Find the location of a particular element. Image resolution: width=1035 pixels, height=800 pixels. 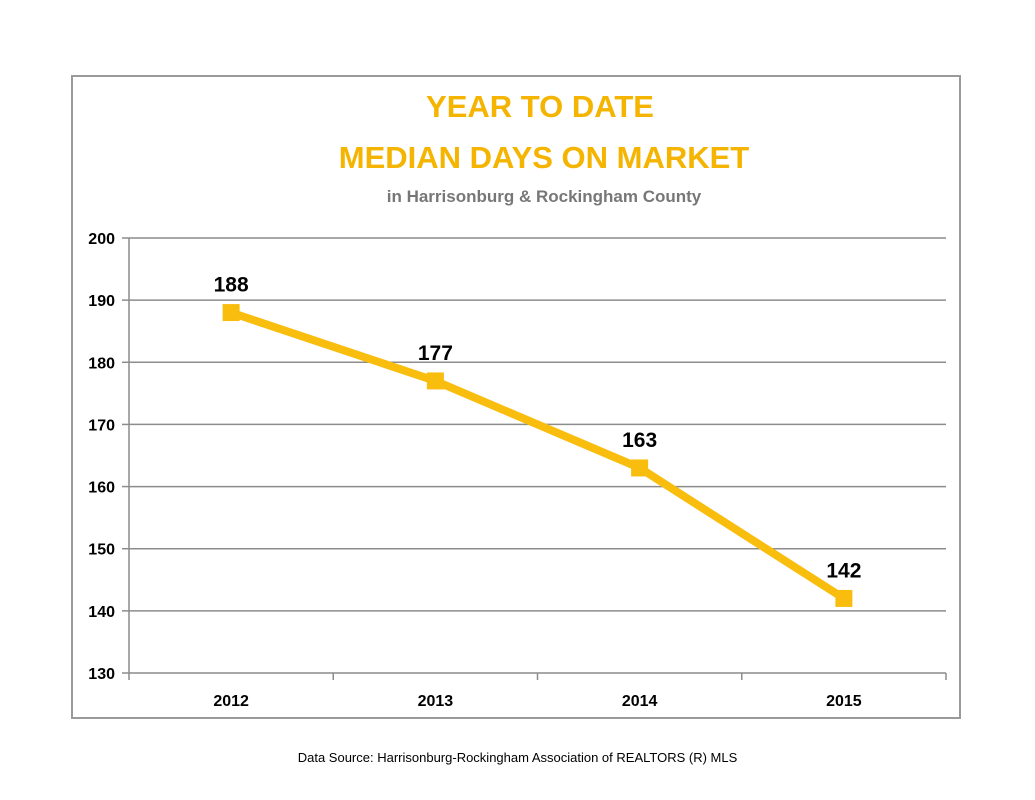

data-label-2013: 177 is located at coordinates (435, 353).